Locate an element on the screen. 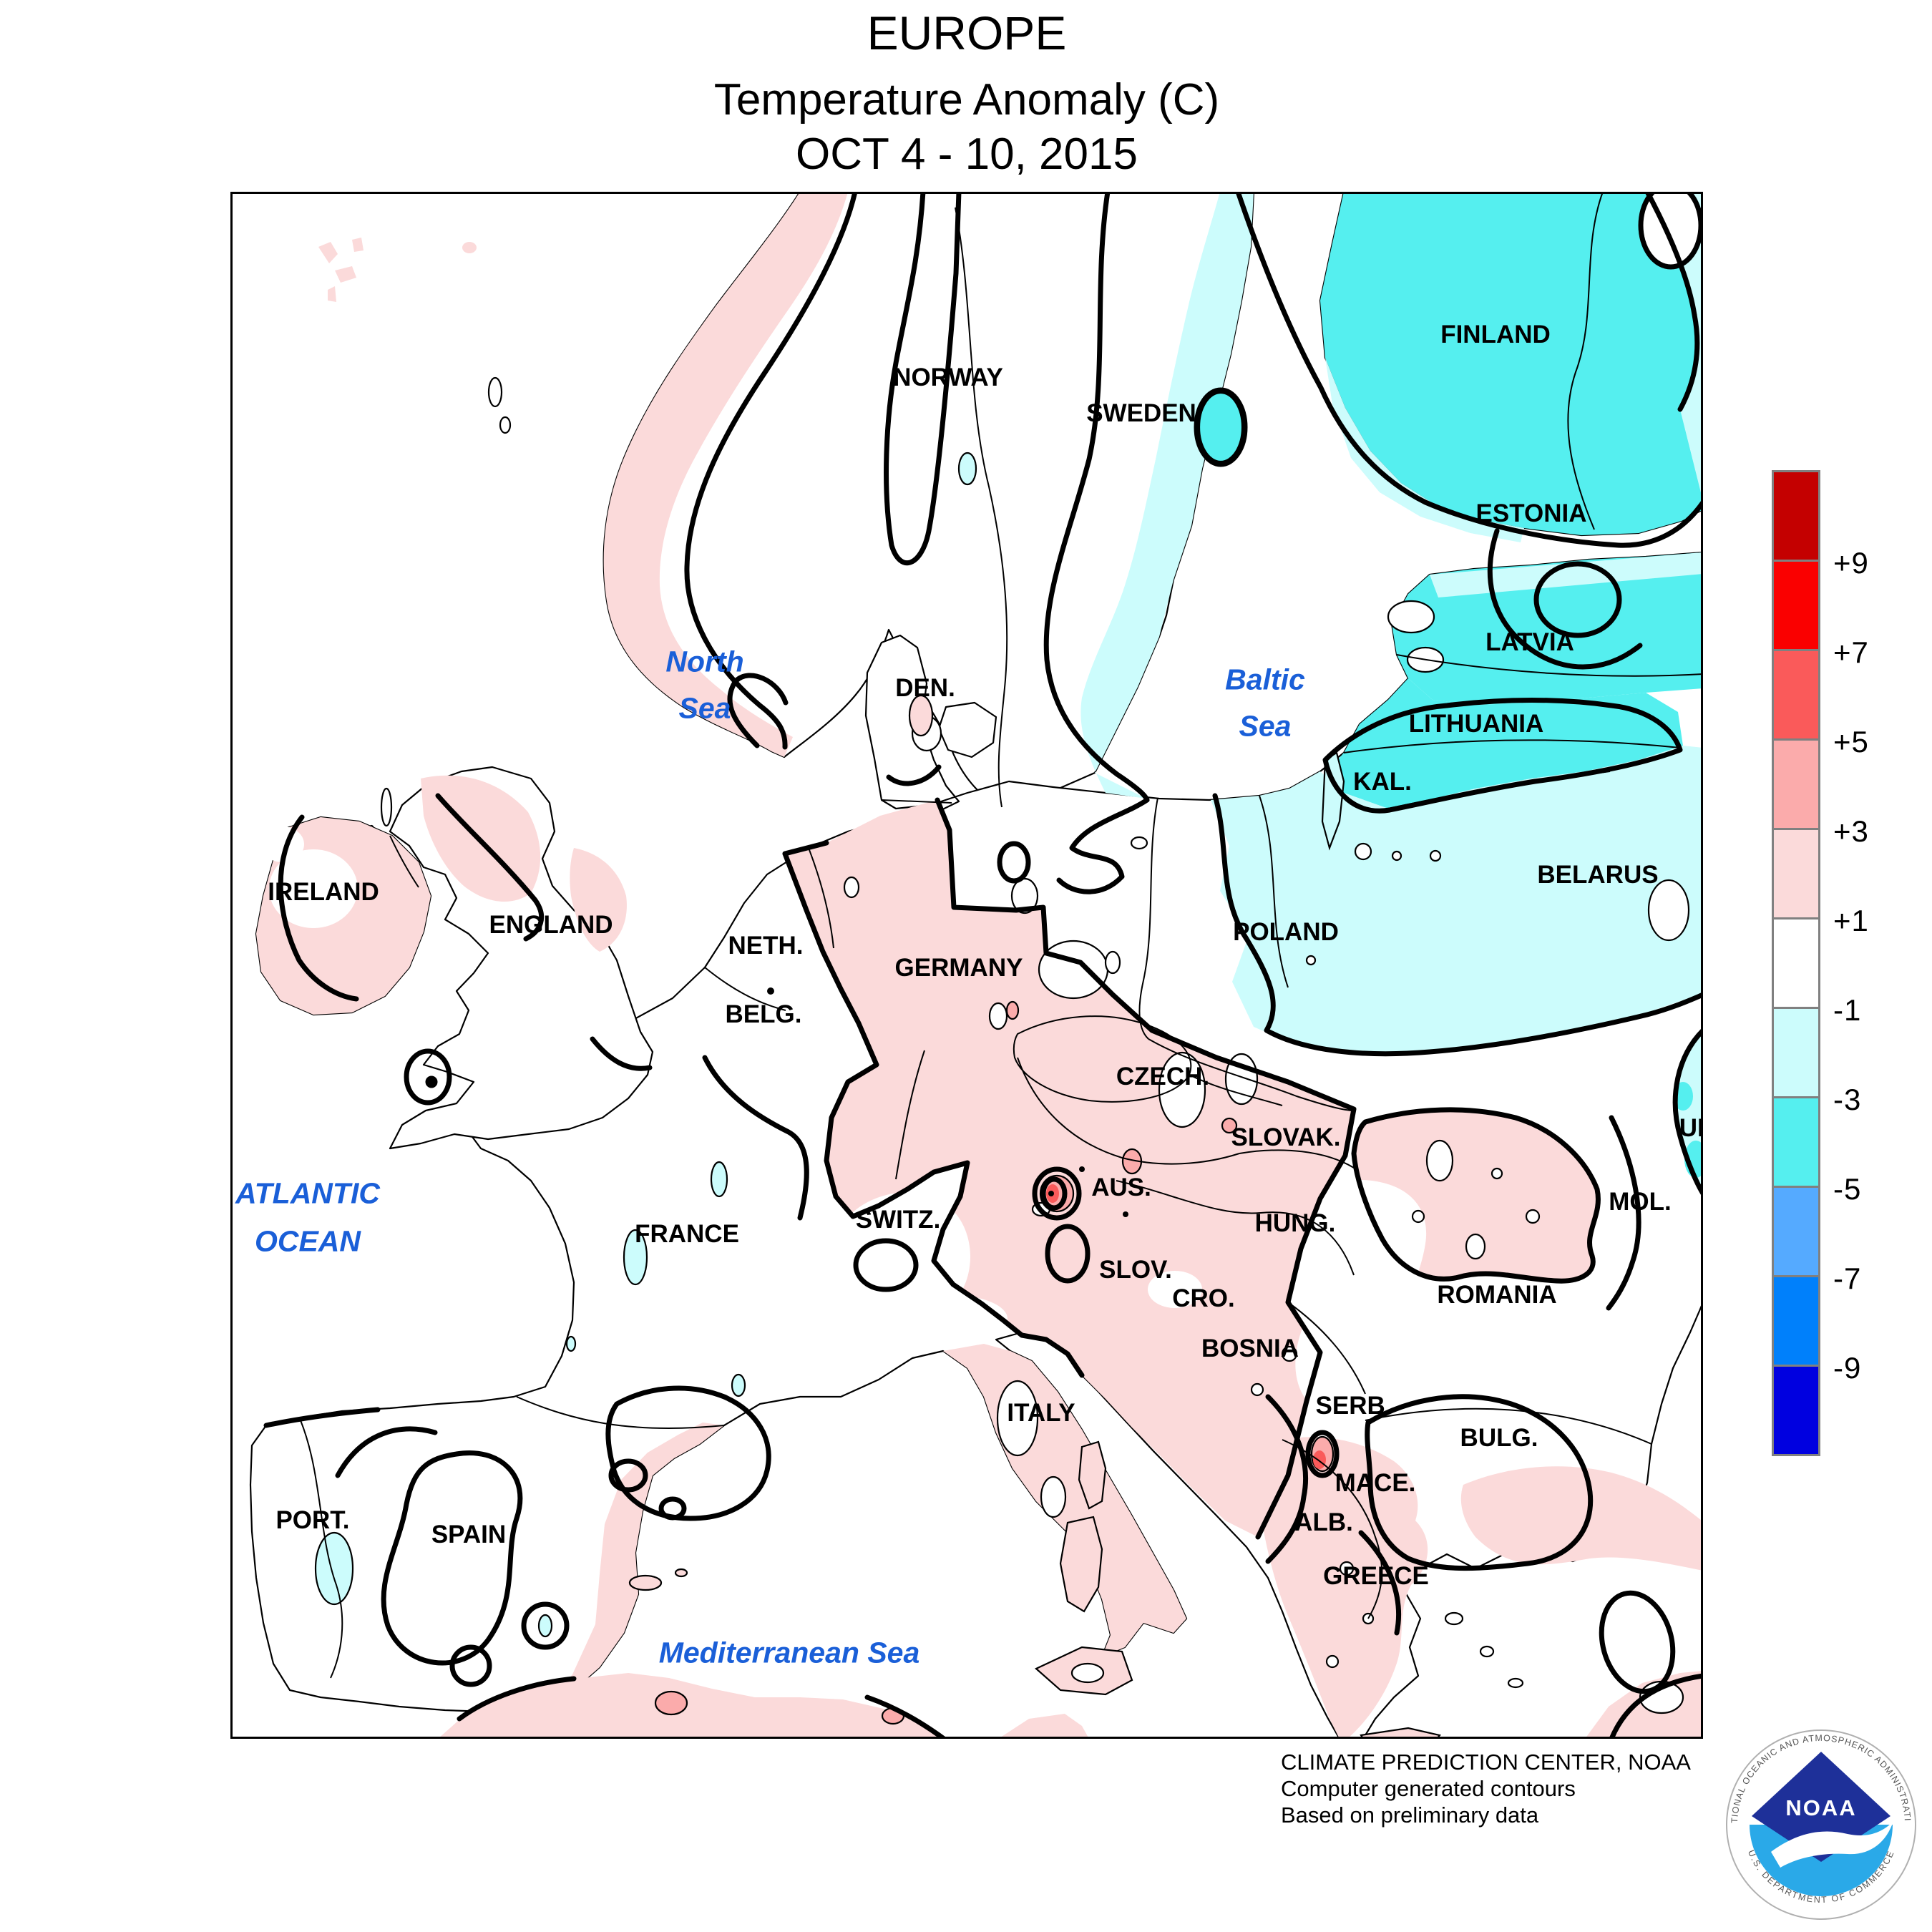 This screenshot has height=1932, width=1932. country-label-norway: NORWAY is located at coordinates (948, 377).